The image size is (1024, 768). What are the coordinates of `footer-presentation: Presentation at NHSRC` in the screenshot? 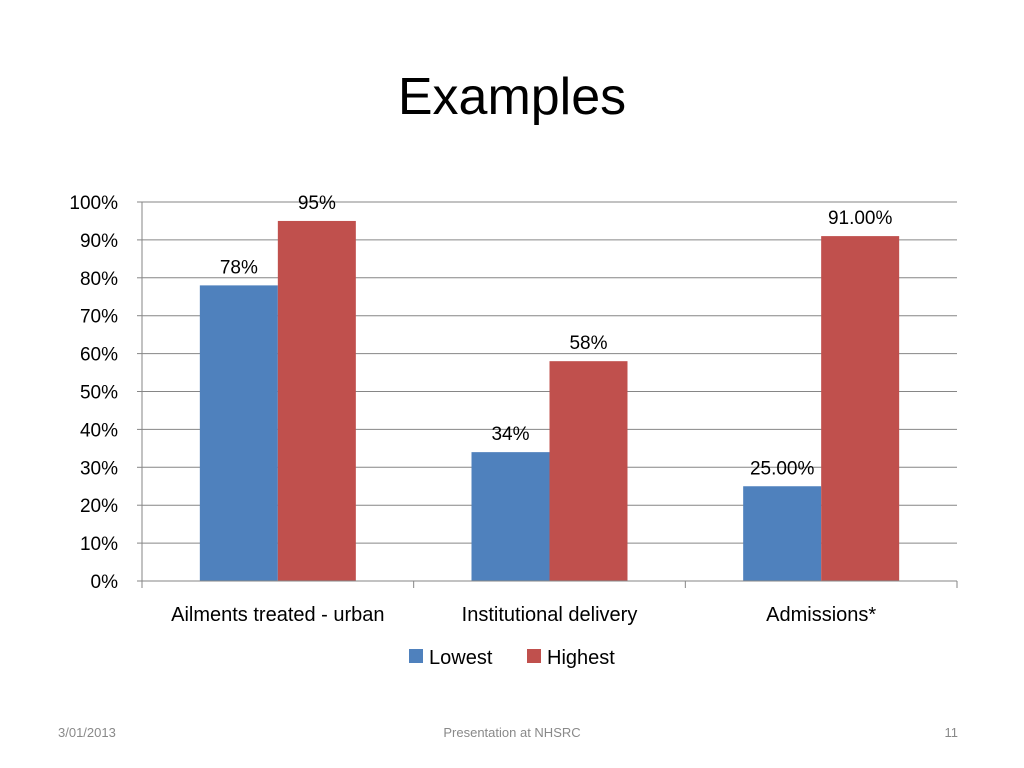 It's located at (512, 732).